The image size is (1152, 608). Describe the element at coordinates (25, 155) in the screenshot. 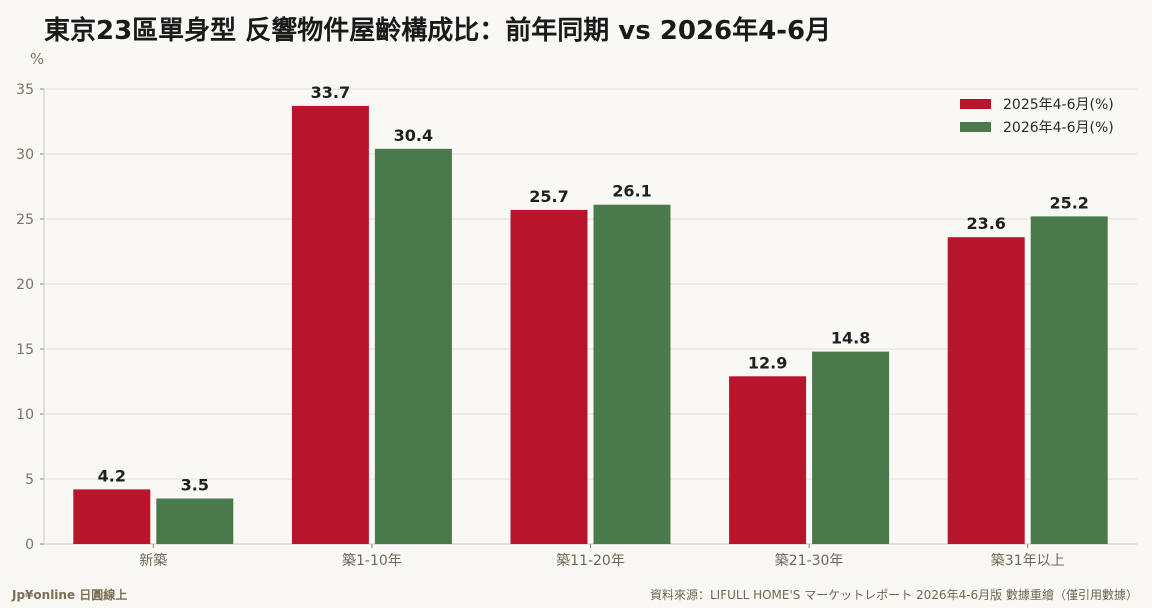

I see `y-tick-label: 30` at that location.